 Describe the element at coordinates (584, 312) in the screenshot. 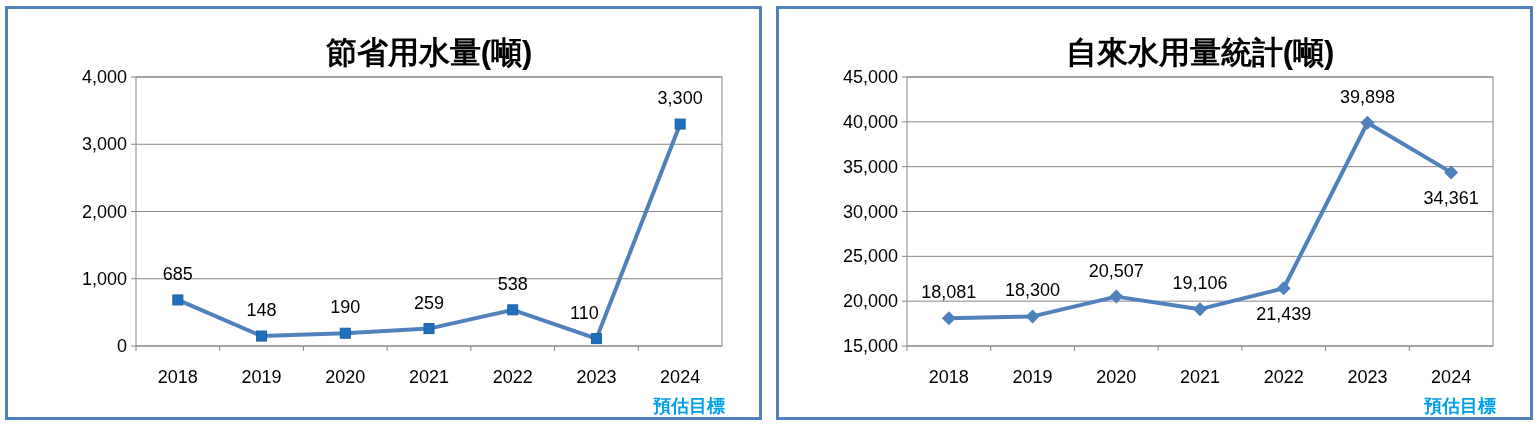

I see `data-label: 110` at that location.